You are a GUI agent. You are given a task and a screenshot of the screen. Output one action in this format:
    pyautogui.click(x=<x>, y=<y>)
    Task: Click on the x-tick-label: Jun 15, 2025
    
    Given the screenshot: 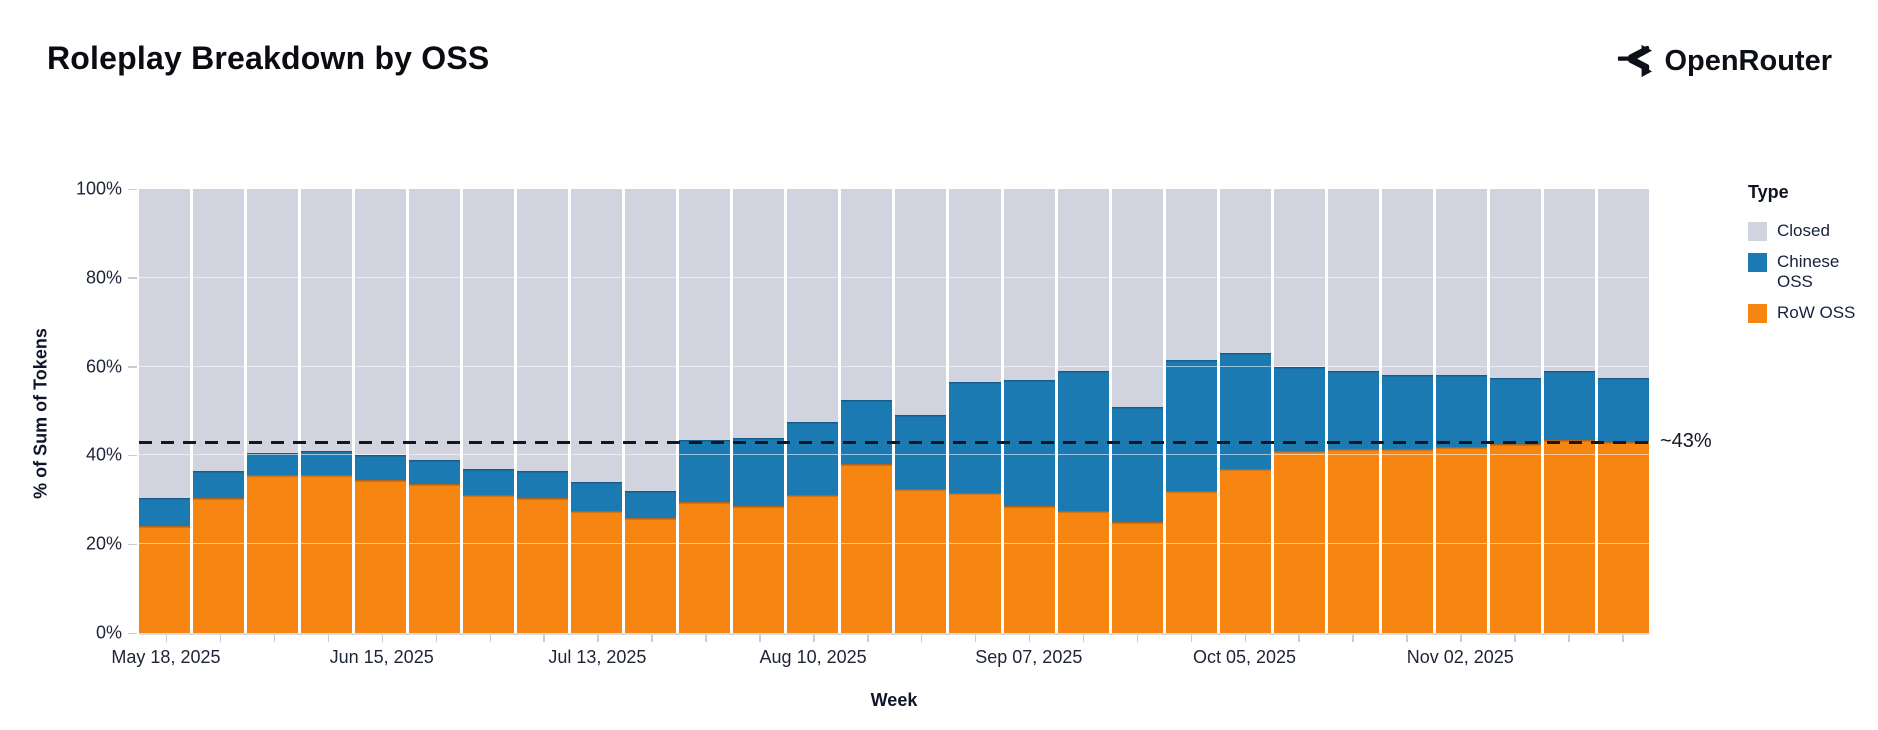 What is the action you would take?
    pyautogui.click(x=381, y=657)
    